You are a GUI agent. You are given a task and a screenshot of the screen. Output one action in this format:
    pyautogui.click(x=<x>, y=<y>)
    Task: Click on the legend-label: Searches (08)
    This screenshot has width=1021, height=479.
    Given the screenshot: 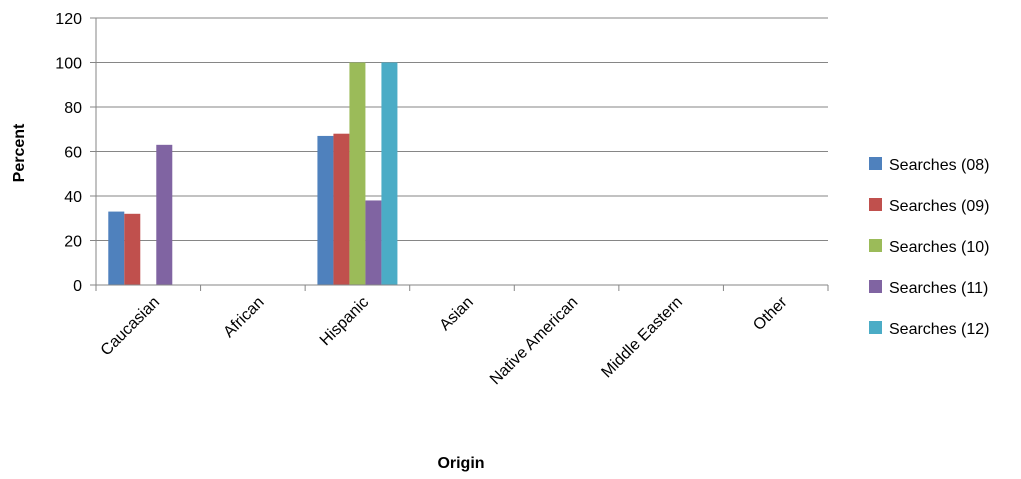 What is the action you would take?
    pyautogui.click(x=939, y=165)
    